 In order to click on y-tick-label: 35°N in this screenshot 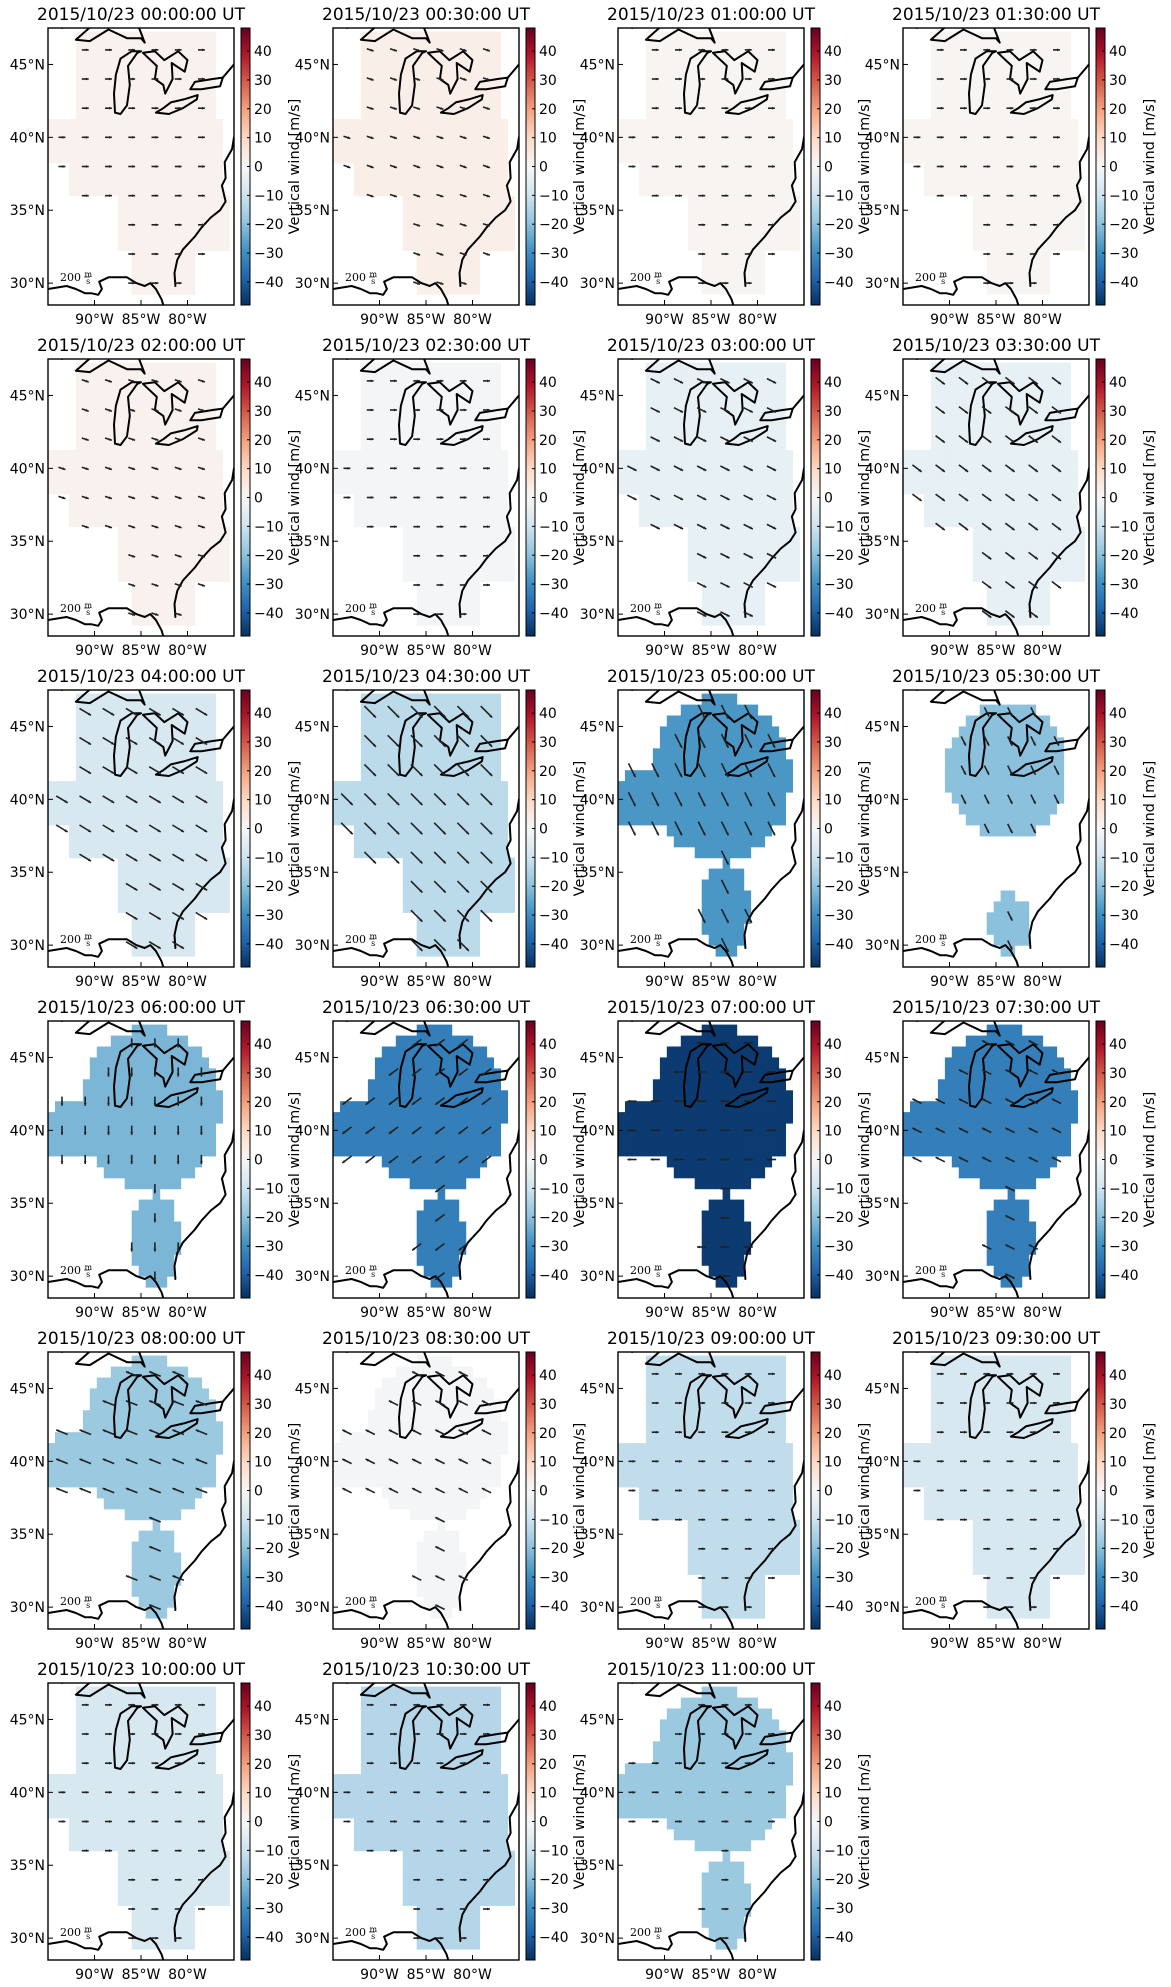, I will do `click(597, 211)`.